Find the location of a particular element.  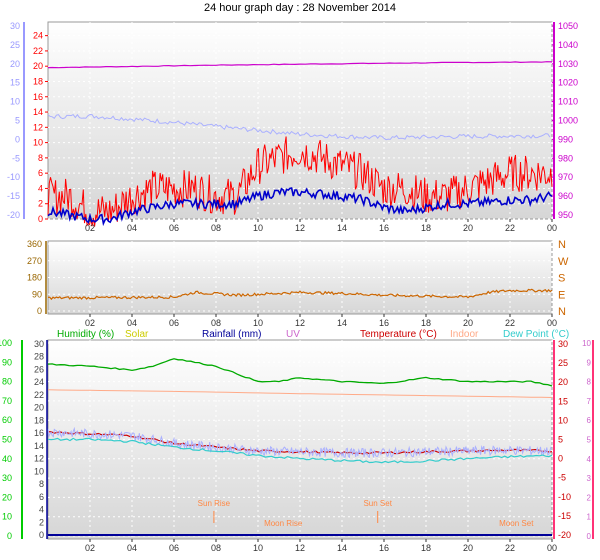

baro-tick-label: 960 is located at coordinates (565, 196).